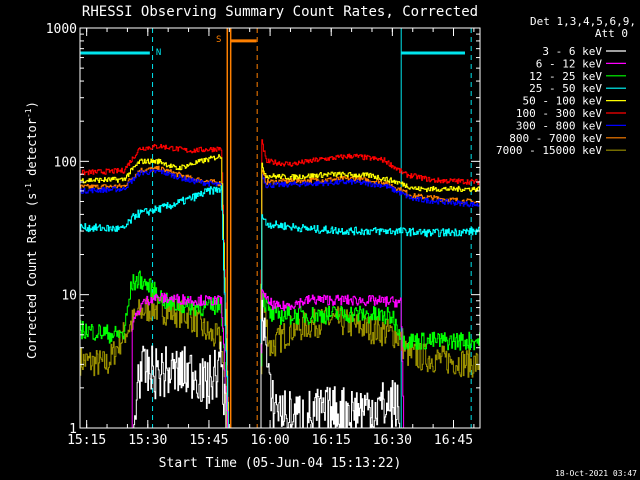  Describe the element at coordinates (61, 29) in the screenshot. I see `y-tick-label: 1000` at that location.